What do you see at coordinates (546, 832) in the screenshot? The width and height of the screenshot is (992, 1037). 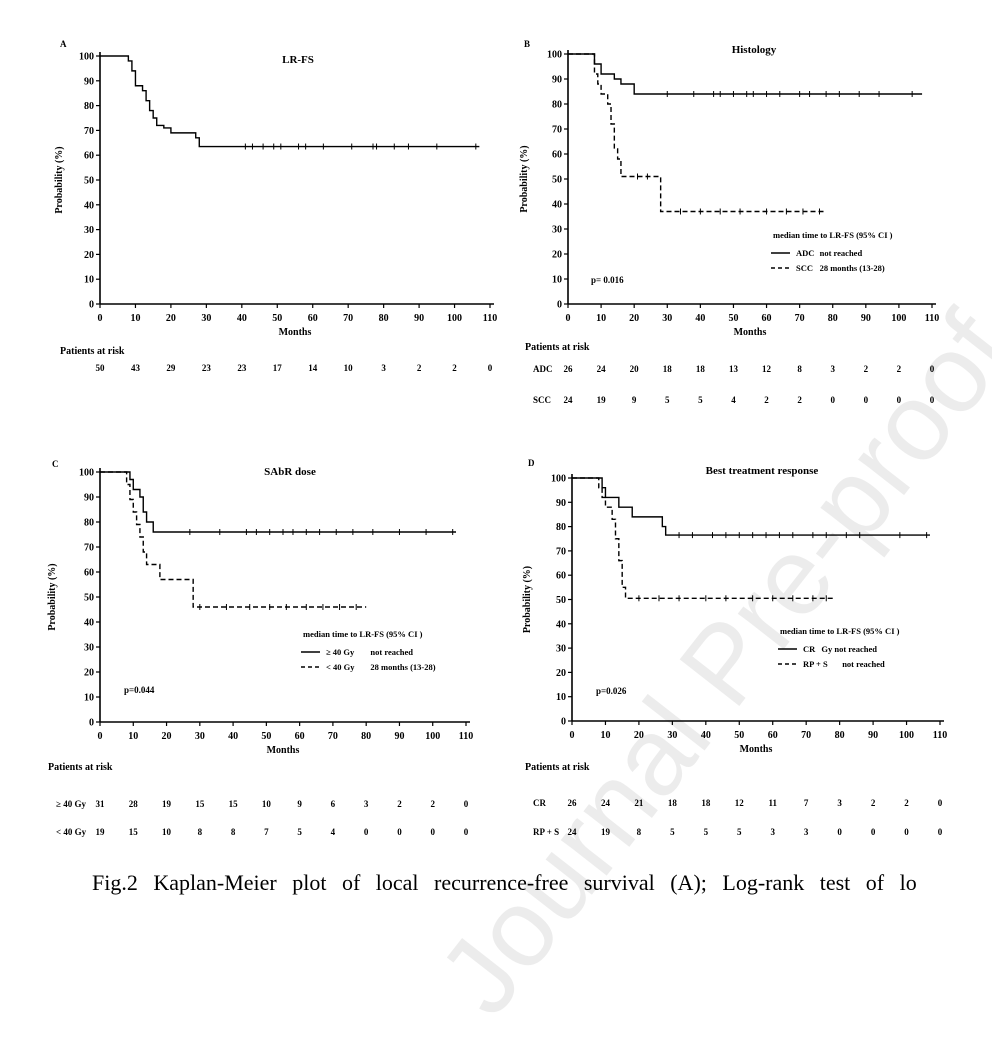 I see `risk-row-label: RP + S` at bounding box center [546, 832].